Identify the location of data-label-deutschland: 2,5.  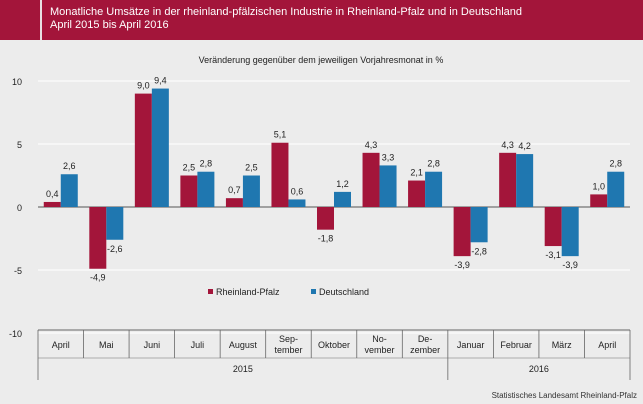
(251, 168).